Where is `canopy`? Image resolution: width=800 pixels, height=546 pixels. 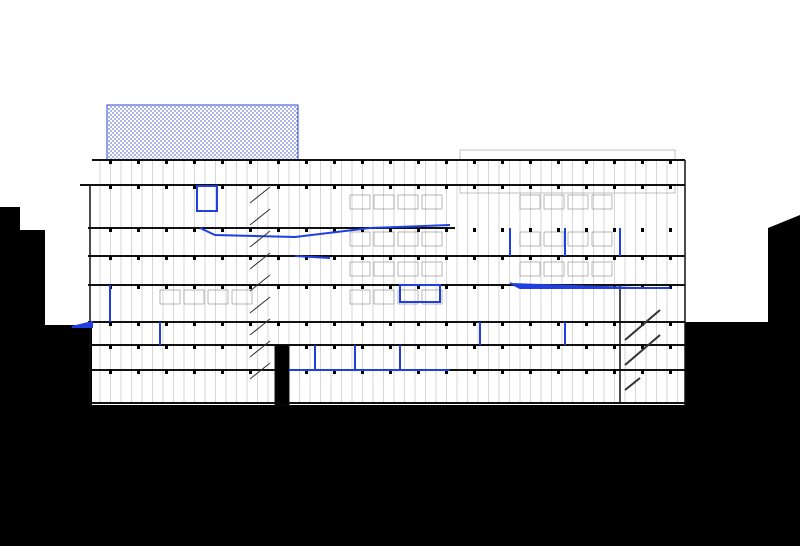
canopy is located at coordinates (567, 155).